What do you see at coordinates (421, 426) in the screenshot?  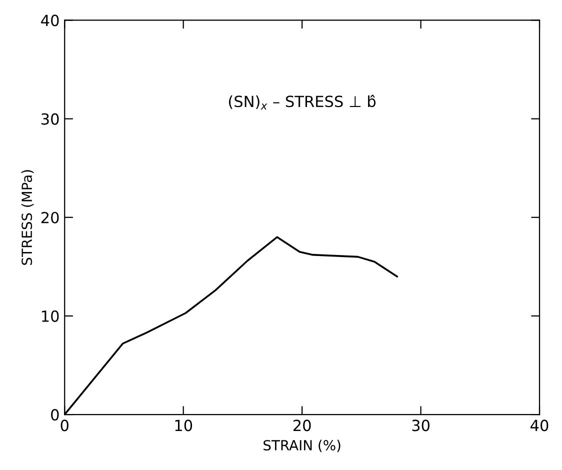 I see `x-tick-label: 30` at bounding box center [421, 426].